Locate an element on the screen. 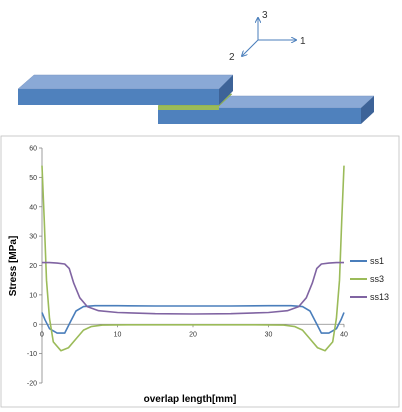  legend-label-ss3: ss3 is located at coordinates (377, 279).